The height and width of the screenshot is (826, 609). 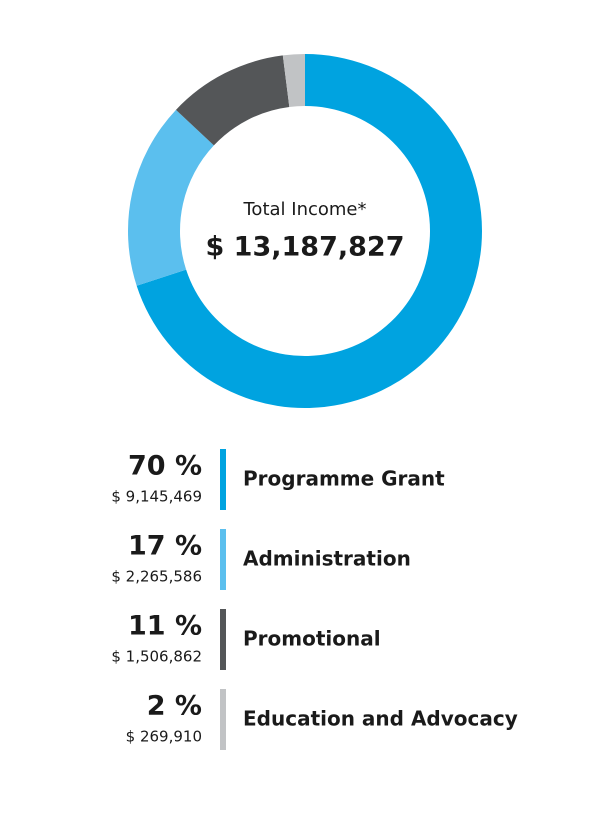 What do you see at coordinates (156, 577) in the screenshot?
I see `legend-amount: $ 2,265,586` at bounding box center [156, 577].